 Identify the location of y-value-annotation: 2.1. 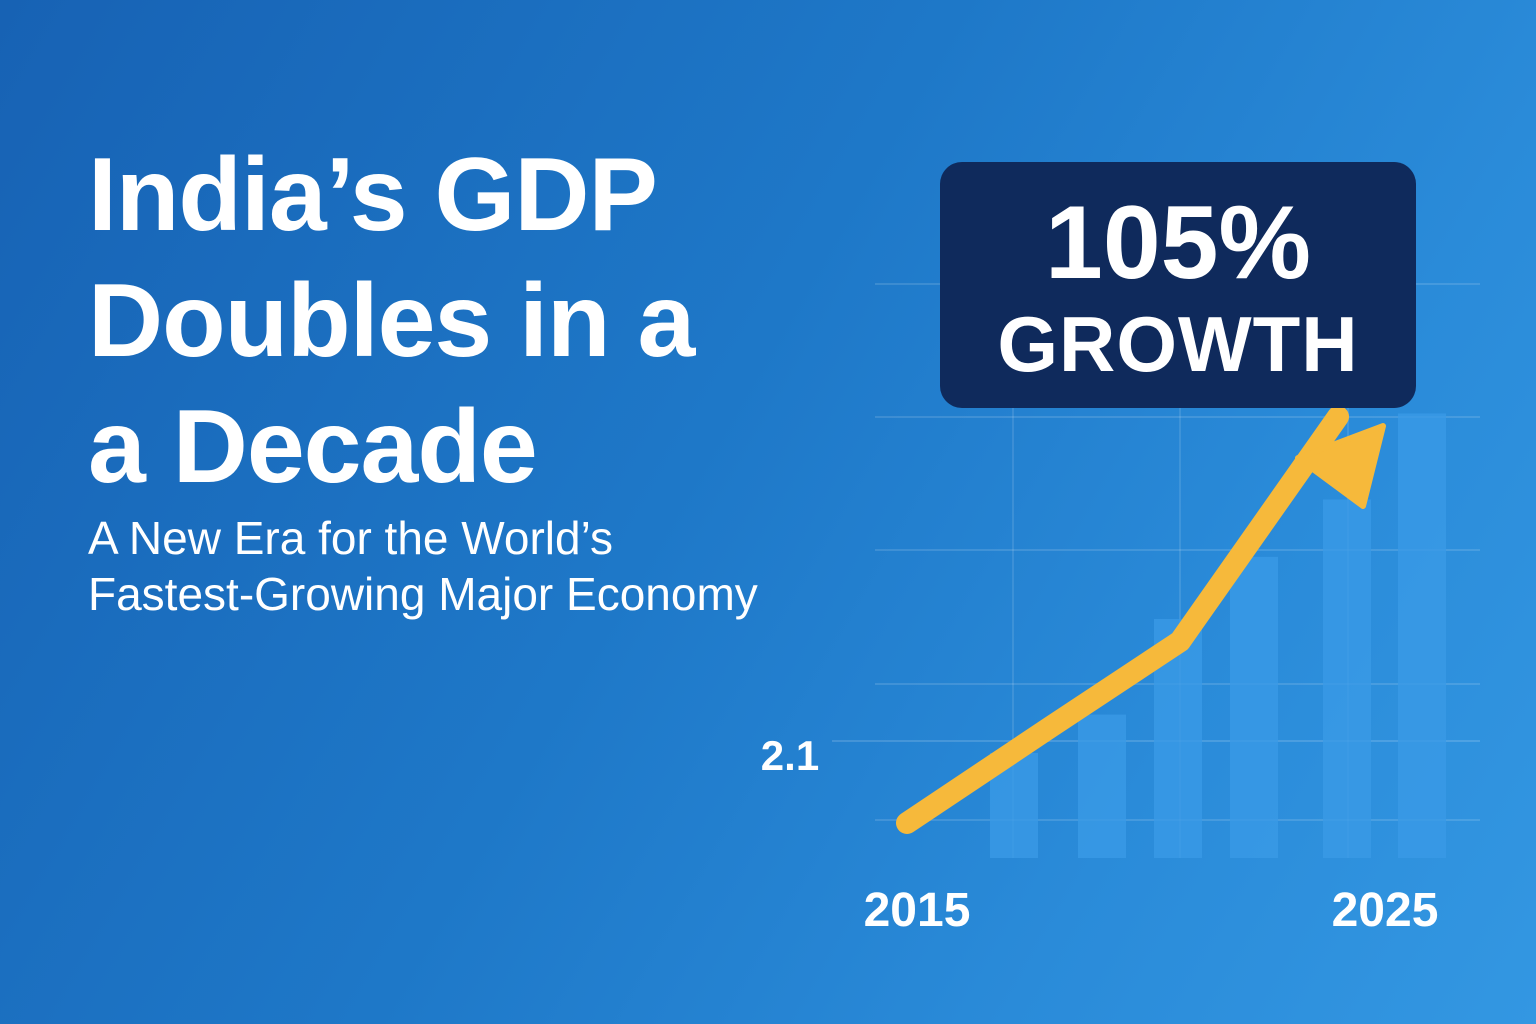
(790, 755).